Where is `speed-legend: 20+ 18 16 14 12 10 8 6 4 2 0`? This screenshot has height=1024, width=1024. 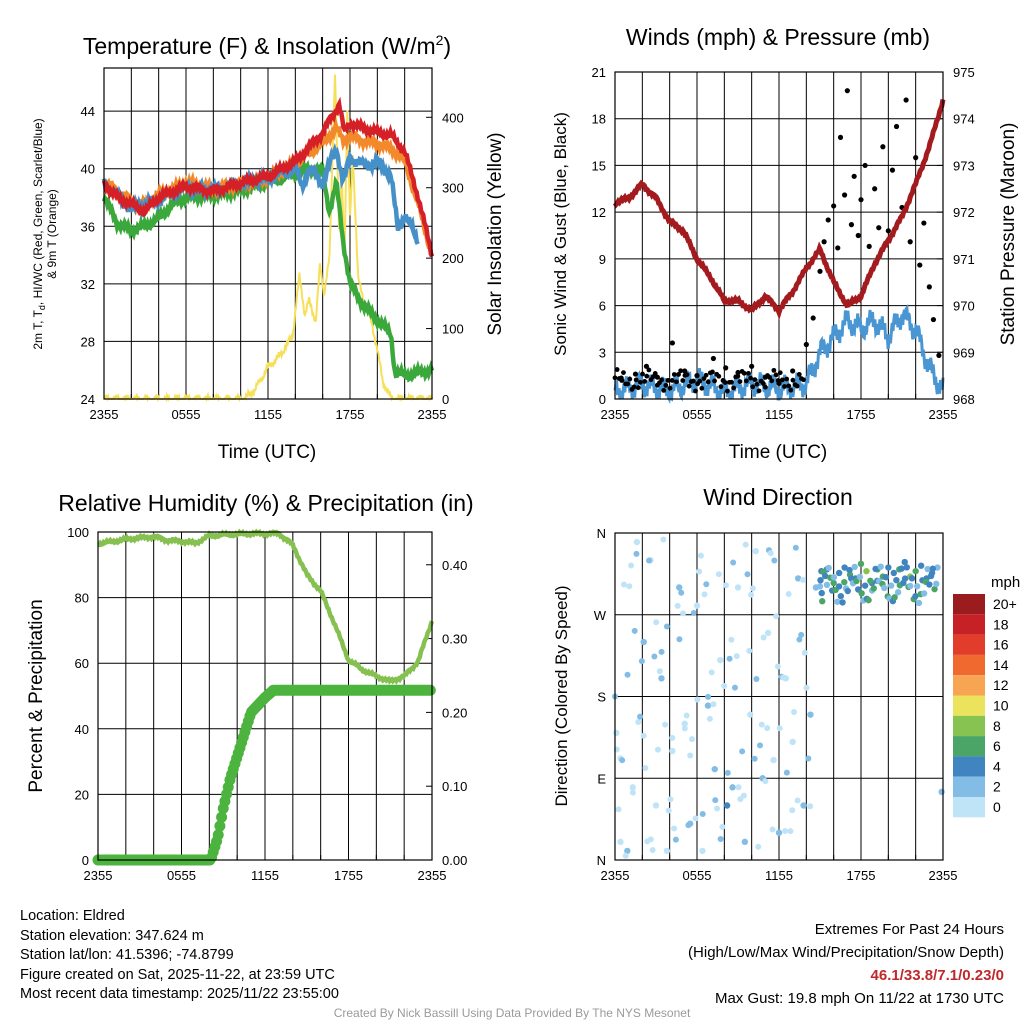
speed-legend: 20+ 18 16 14 12 10 8 6 4 2 0 is located at coordinates (985, 706).